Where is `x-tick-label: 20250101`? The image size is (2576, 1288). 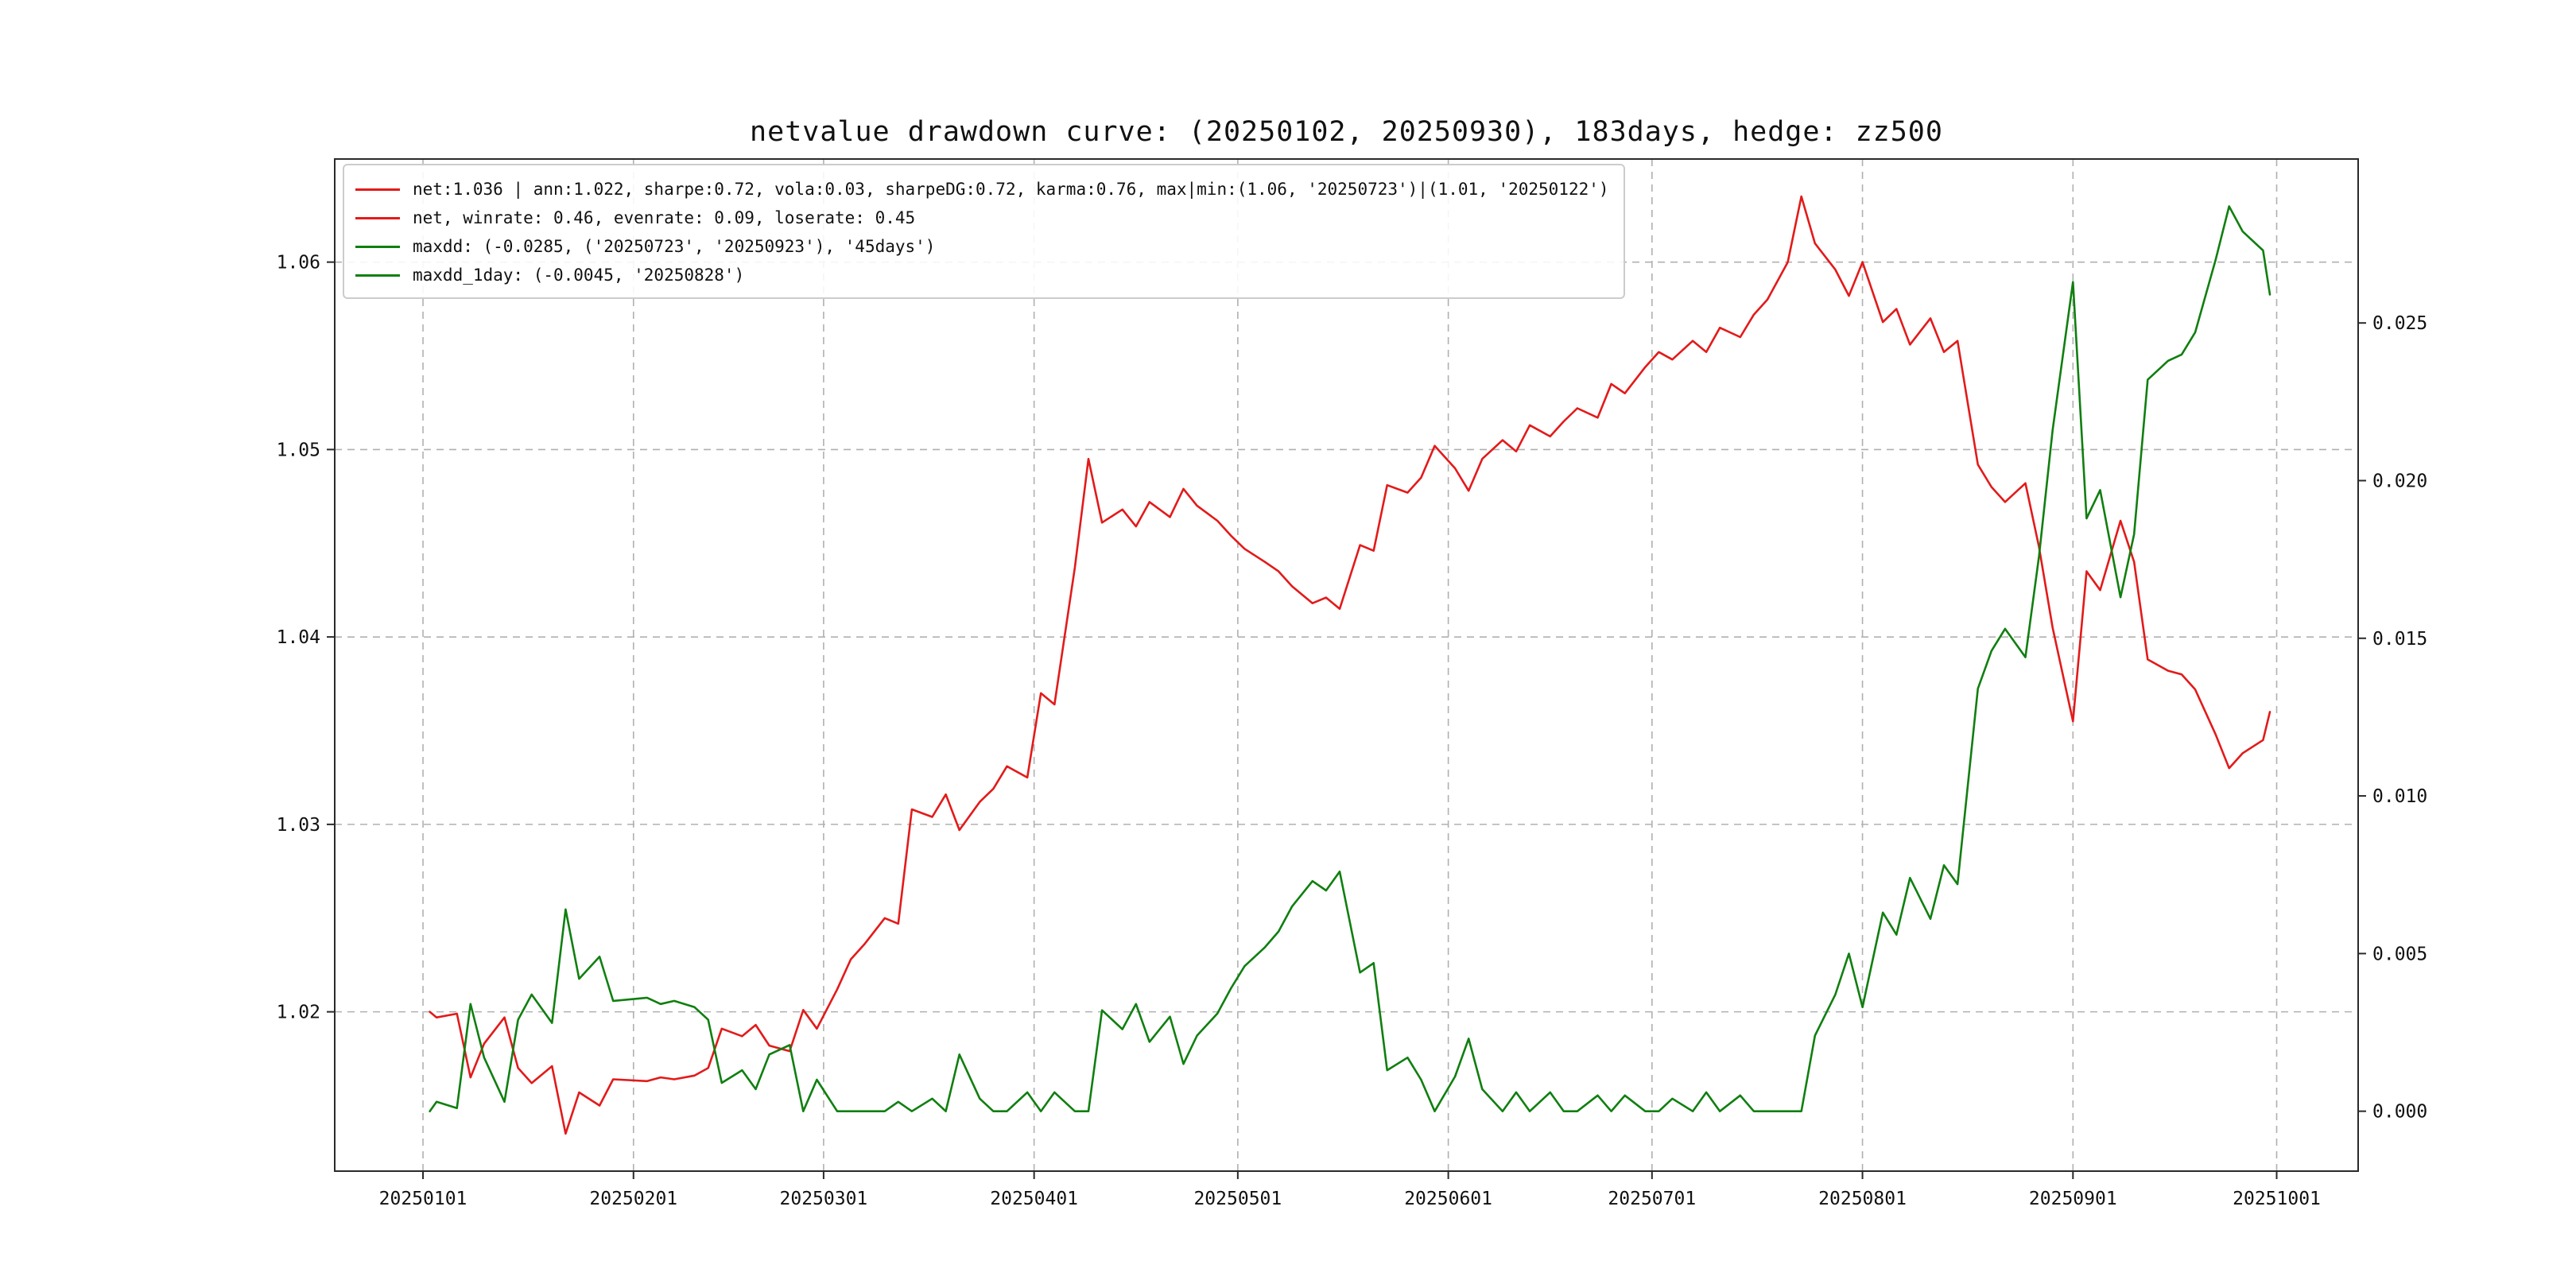
x-tick-label: 20250101 is located at coordinates (423, 1199).